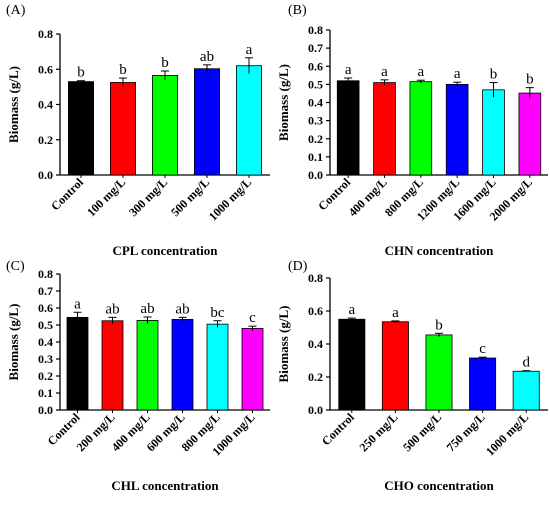 The height and width of the screenshot is (512, 550). Describe the element at coordinates (297, 10) in the screenshot. I see `panel-label: (B)` at that location.